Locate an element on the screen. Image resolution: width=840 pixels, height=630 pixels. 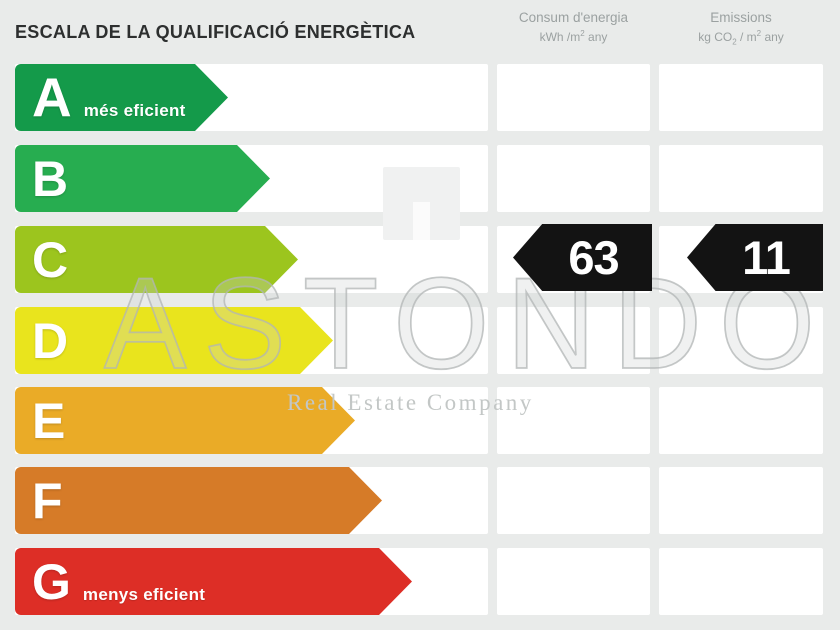
consum-cell-e is located at coordinates (573, 420).